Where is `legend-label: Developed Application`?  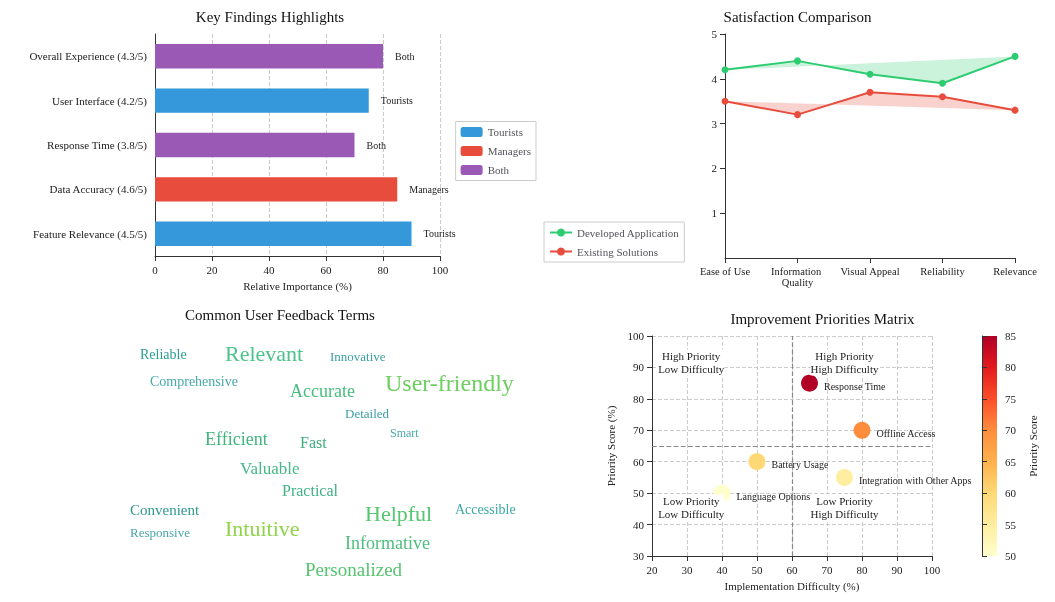 legend-label: Developed Application is located at coordinates (628, 232).